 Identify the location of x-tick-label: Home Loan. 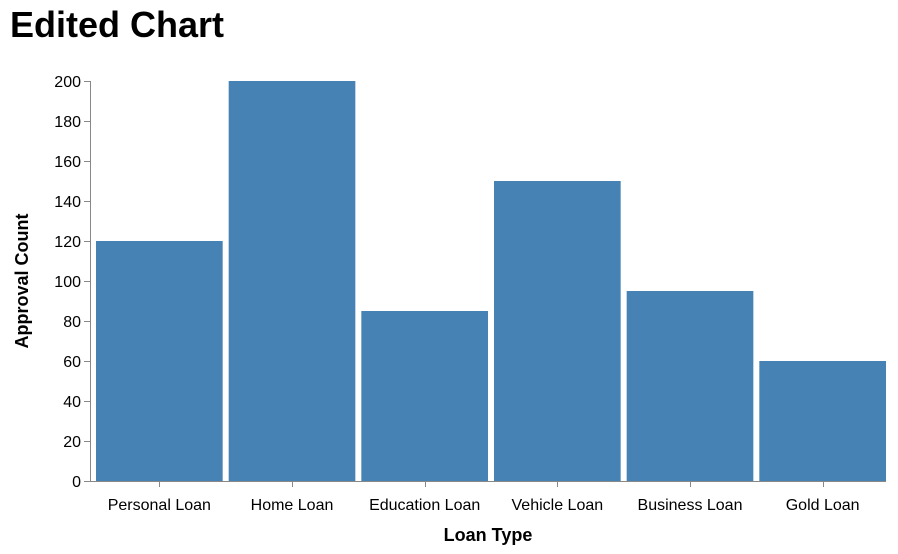
(292, 505).